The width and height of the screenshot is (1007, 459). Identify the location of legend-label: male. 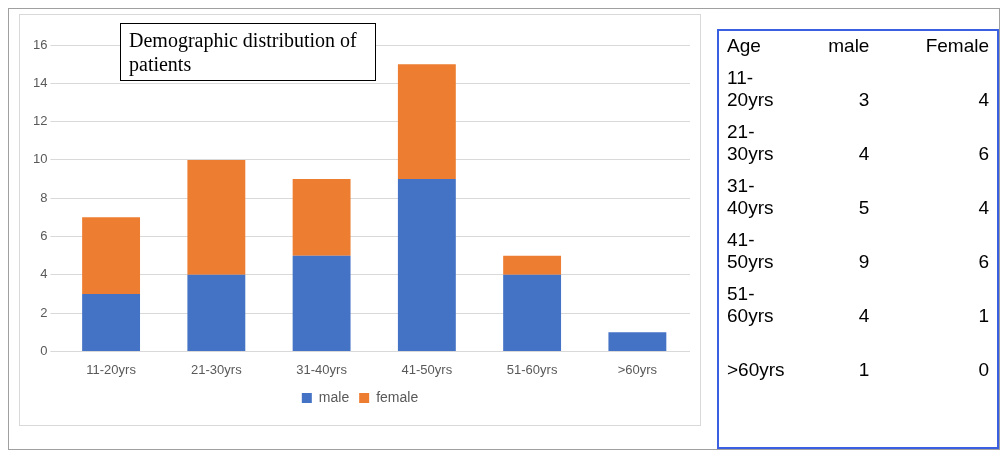
(334, 396).